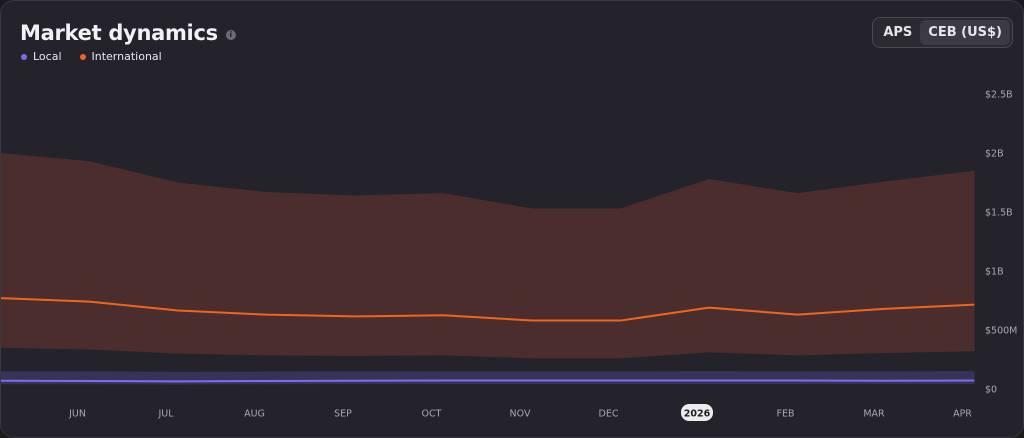 This screenshot has height=438, width=1024. What do you see at coordinates (432, 414) in the screenshot?
I see `x-tick-label: OCT` at bounding box center [432, 414].